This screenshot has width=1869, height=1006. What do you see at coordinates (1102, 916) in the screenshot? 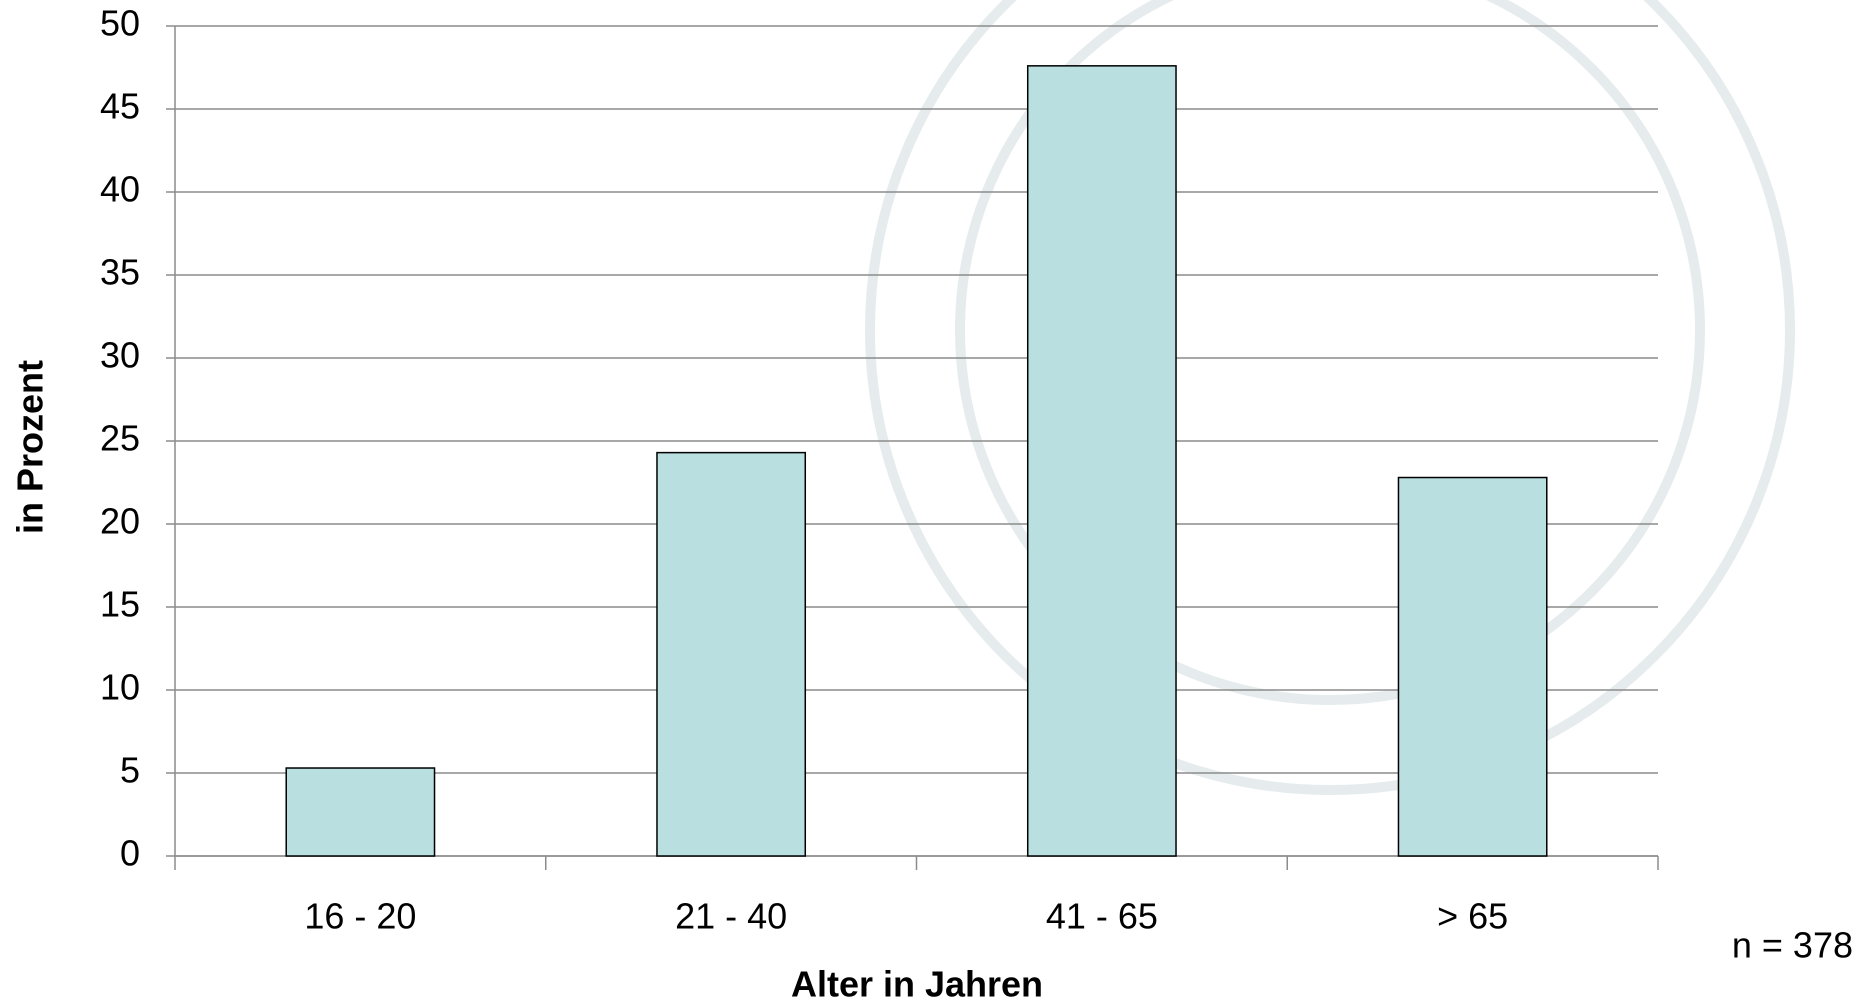
I see `x-tick-label: 41 - 65` at bounding box center [1102, 916].